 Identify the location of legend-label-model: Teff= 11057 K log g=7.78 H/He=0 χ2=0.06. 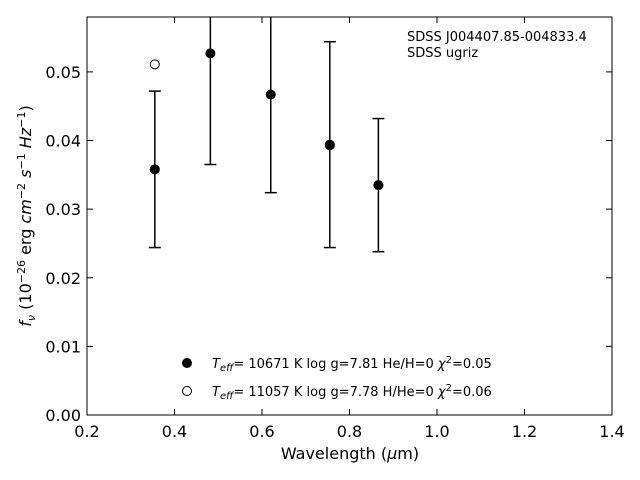
(352, 392).